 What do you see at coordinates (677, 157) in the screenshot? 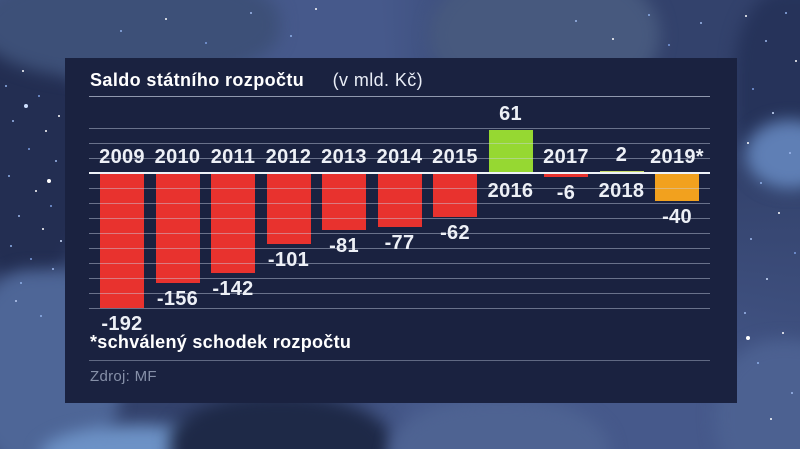
I see `year-label-2019*: 2019*` at bounding box center [677, 157].